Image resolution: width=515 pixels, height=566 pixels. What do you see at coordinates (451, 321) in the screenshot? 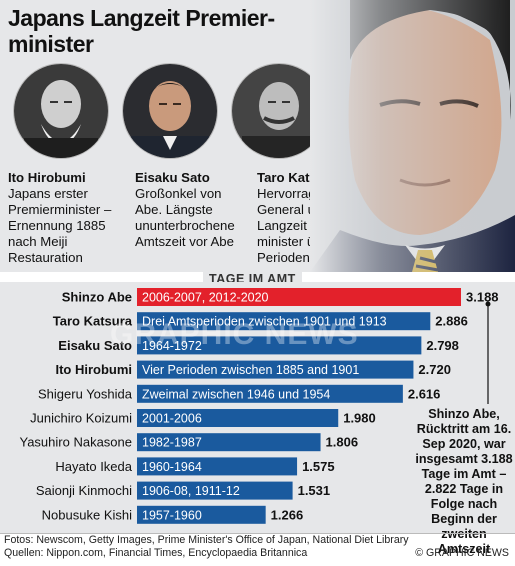
I see `value-label-1: 2.886` at bounding box center [451, 321].